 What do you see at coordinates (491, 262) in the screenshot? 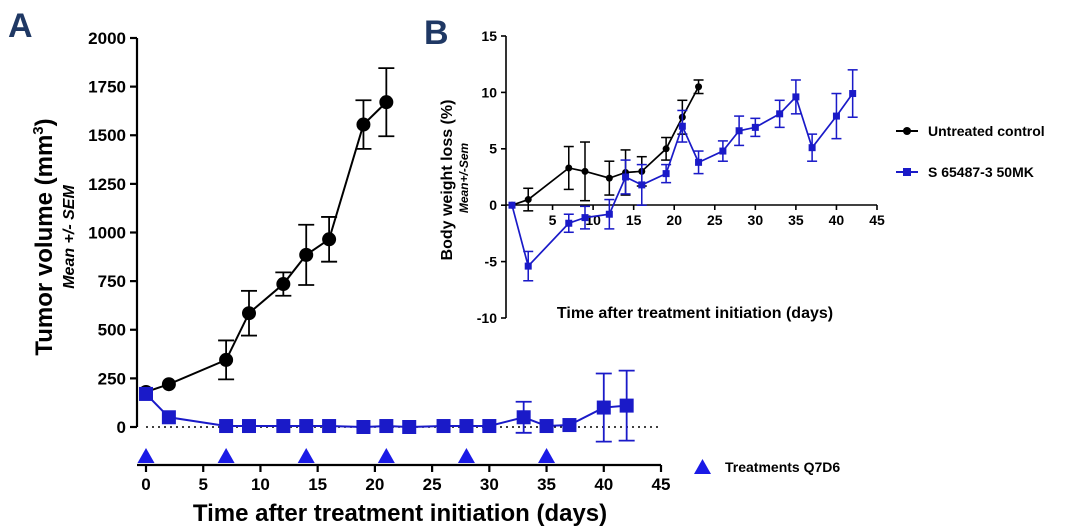
I see `chart-b-y-tick-label: -5` at bounding box center [491, 262].